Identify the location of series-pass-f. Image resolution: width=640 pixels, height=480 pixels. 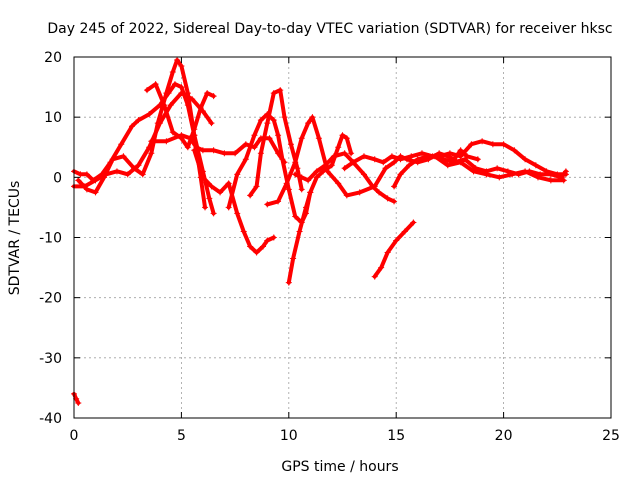
(218, 149).